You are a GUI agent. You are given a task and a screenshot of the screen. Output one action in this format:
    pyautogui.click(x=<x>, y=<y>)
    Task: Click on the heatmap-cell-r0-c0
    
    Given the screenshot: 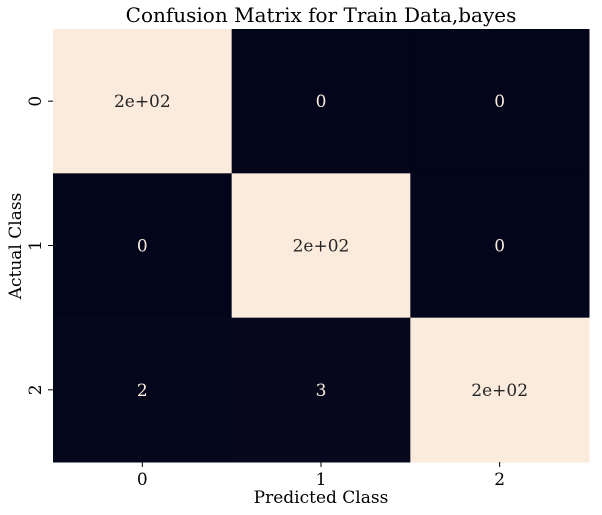 What is the action you would take?
    pyautogui.click(x=143, y=101)
    